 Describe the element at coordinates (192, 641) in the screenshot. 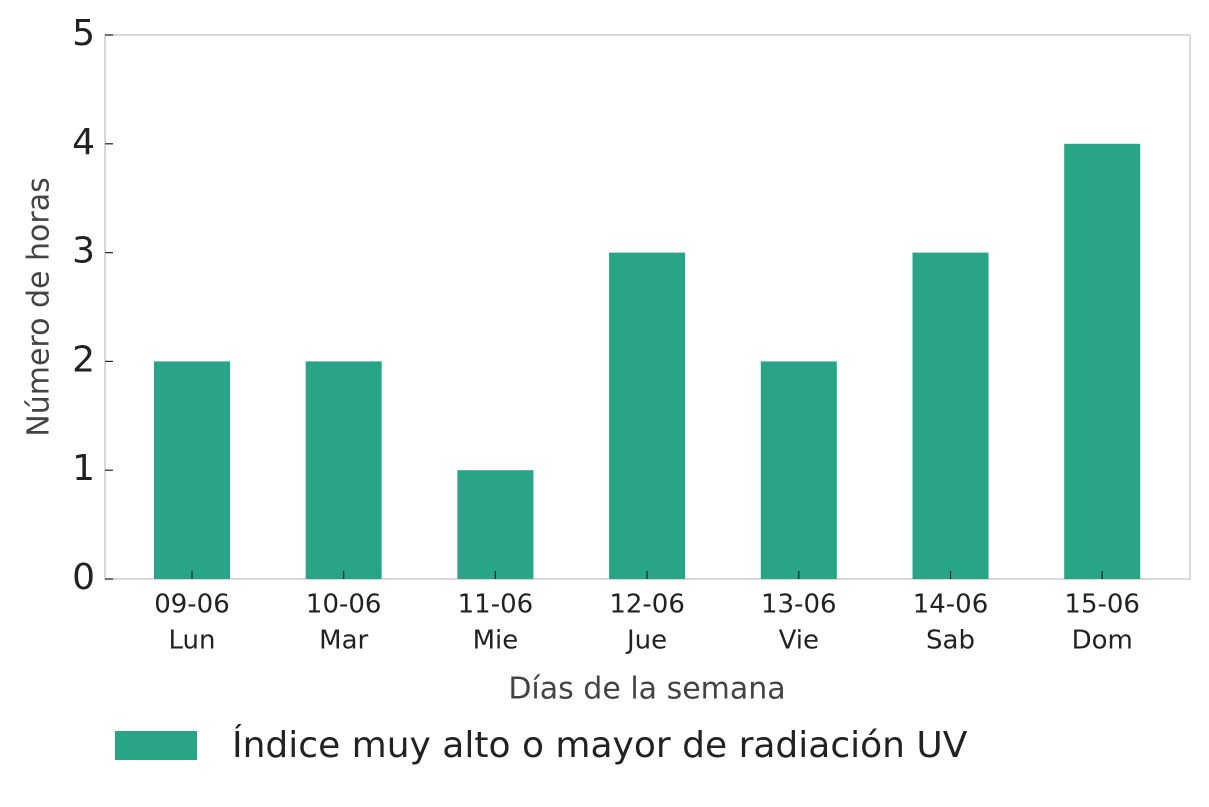

I see `x-tick-label: Lun` at that location.